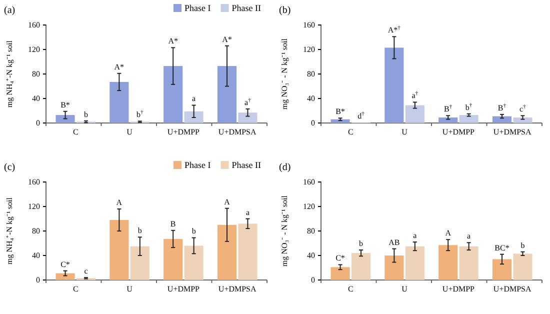 The height and width of the screenshot is (314, 550). What do you see at coordinates (523, 109) in the screenshot?
I see `data-label: c$^{†}$` at bounding box center [523, 109].